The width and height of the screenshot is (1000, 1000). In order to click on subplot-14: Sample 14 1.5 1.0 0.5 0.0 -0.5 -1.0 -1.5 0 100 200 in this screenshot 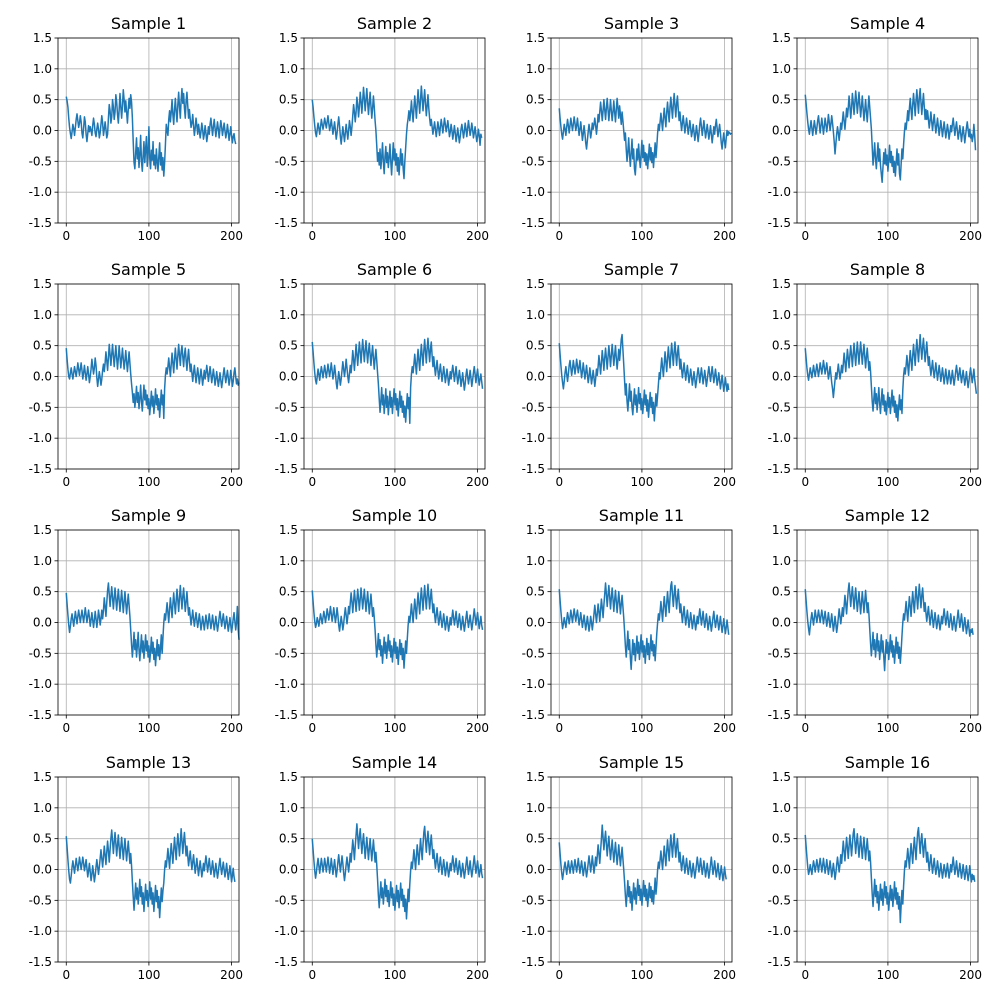, I will do `click(382, 867)`.